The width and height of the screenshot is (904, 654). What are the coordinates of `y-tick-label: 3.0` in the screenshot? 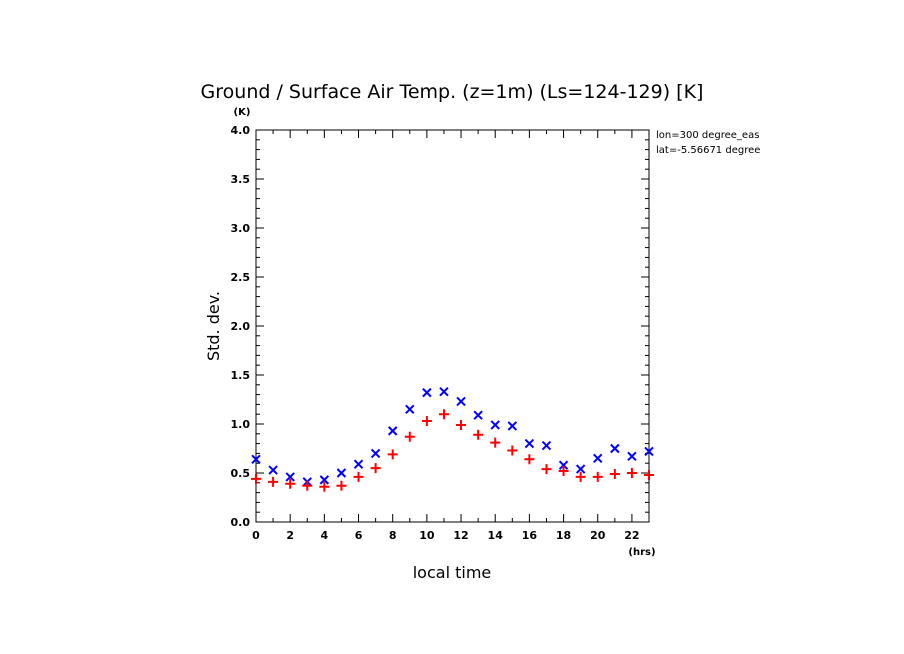 It's located at (241, 228).